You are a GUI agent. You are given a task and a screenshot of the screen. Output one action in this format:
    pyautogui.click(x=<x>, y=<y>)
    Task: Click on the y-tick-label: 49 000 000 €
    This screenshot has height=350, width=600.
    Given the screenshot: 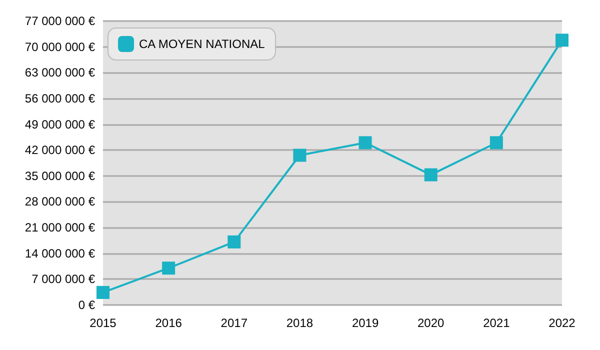 What is the action you would take?
    pyautogui.click(x=60, y=124)
    